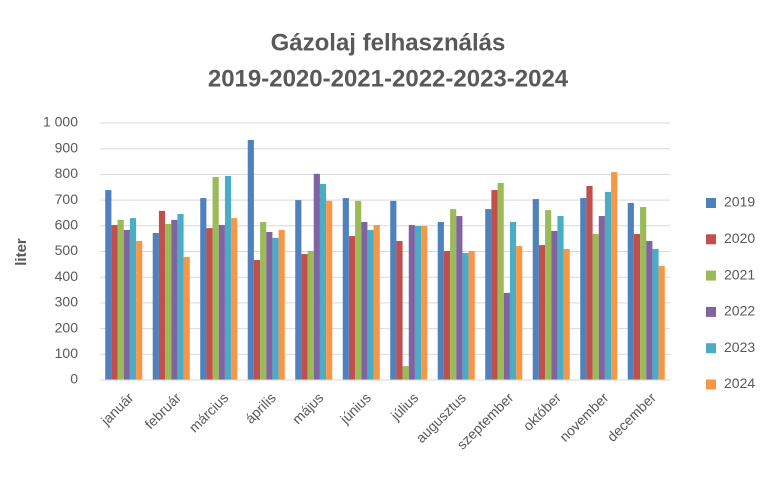 Image resolution: width=774 pixels, height=486 pixels. What do you see at coordinates (209, 412) in the screenshot?
I see `x-tick-label: március` at bounding box center [209, 412].